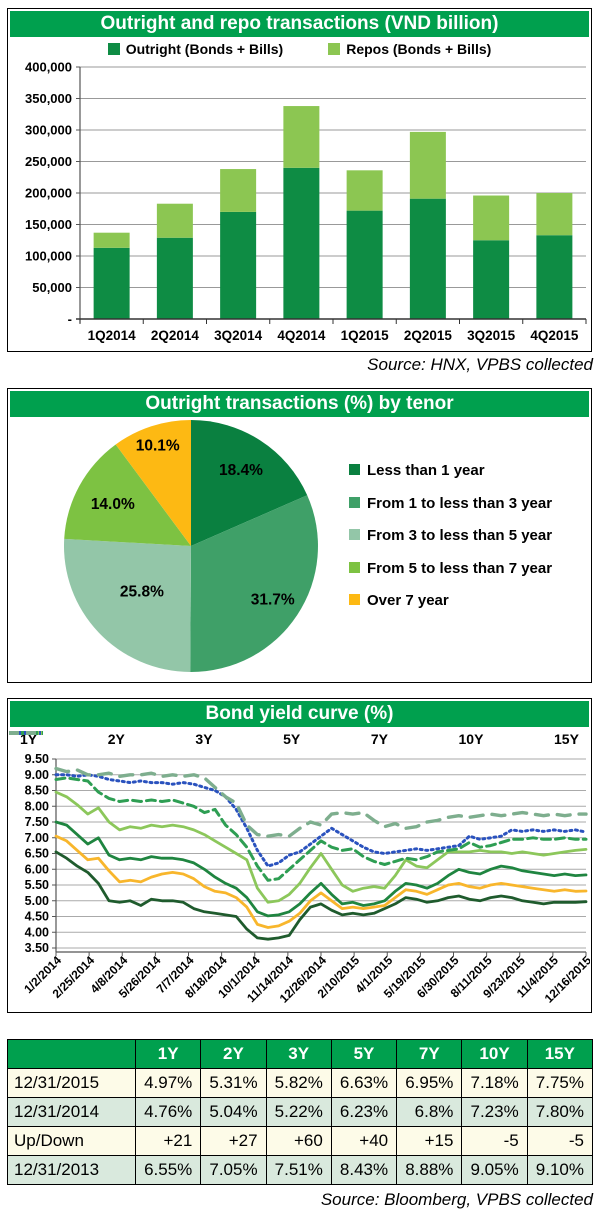  What do you see at coordinates (233, 1112) in the screenshot?
I see `yield-table-value-cell: 5.04%` at bounding box center [233, 1112].